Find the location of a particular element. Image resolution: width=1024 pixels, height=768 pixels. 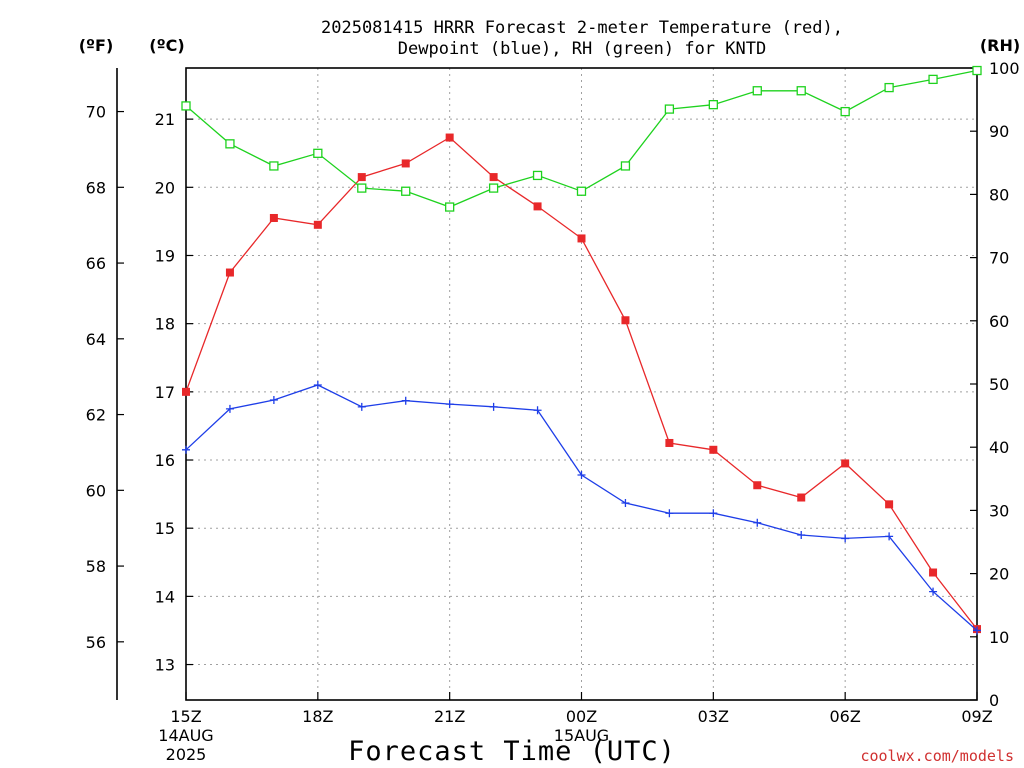

x-tick-label: 00Z is located at coordinates (581, 716).